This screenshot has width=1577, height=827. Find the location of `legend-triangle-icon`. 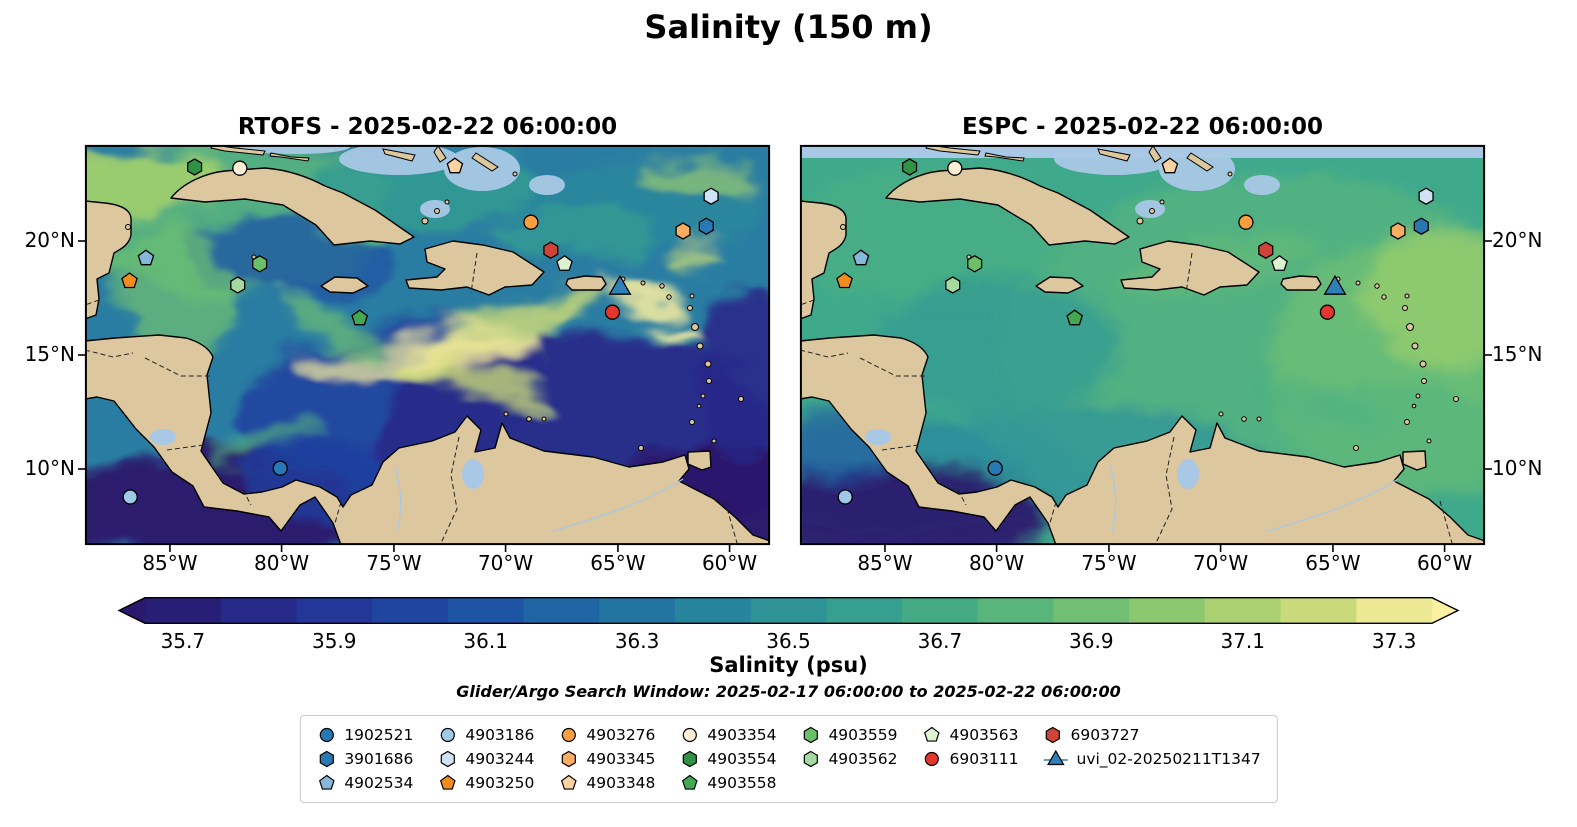

legend-triangle-icon is located at coordinates (1055, 757).